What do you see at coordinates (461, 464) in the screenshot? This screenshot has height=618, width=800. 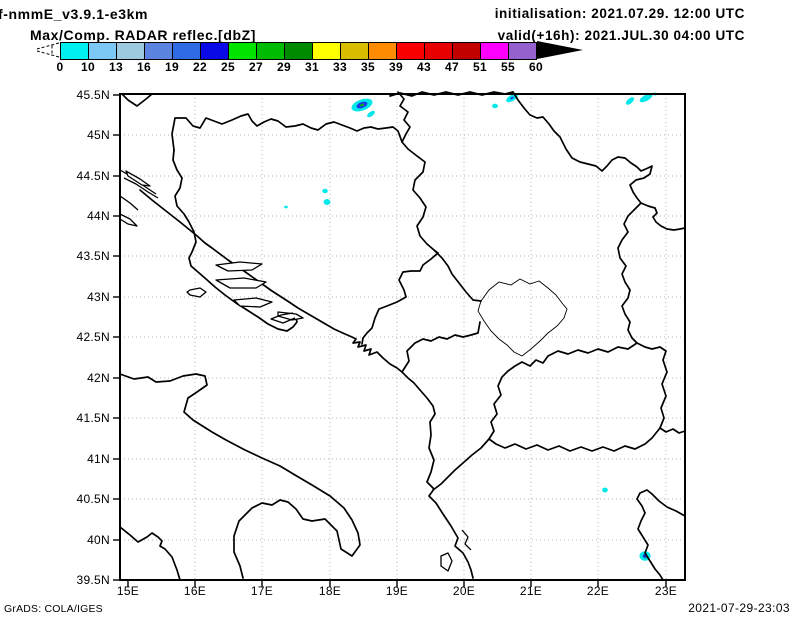 I see `border-albania-greece` at bounding box center [461, 464].